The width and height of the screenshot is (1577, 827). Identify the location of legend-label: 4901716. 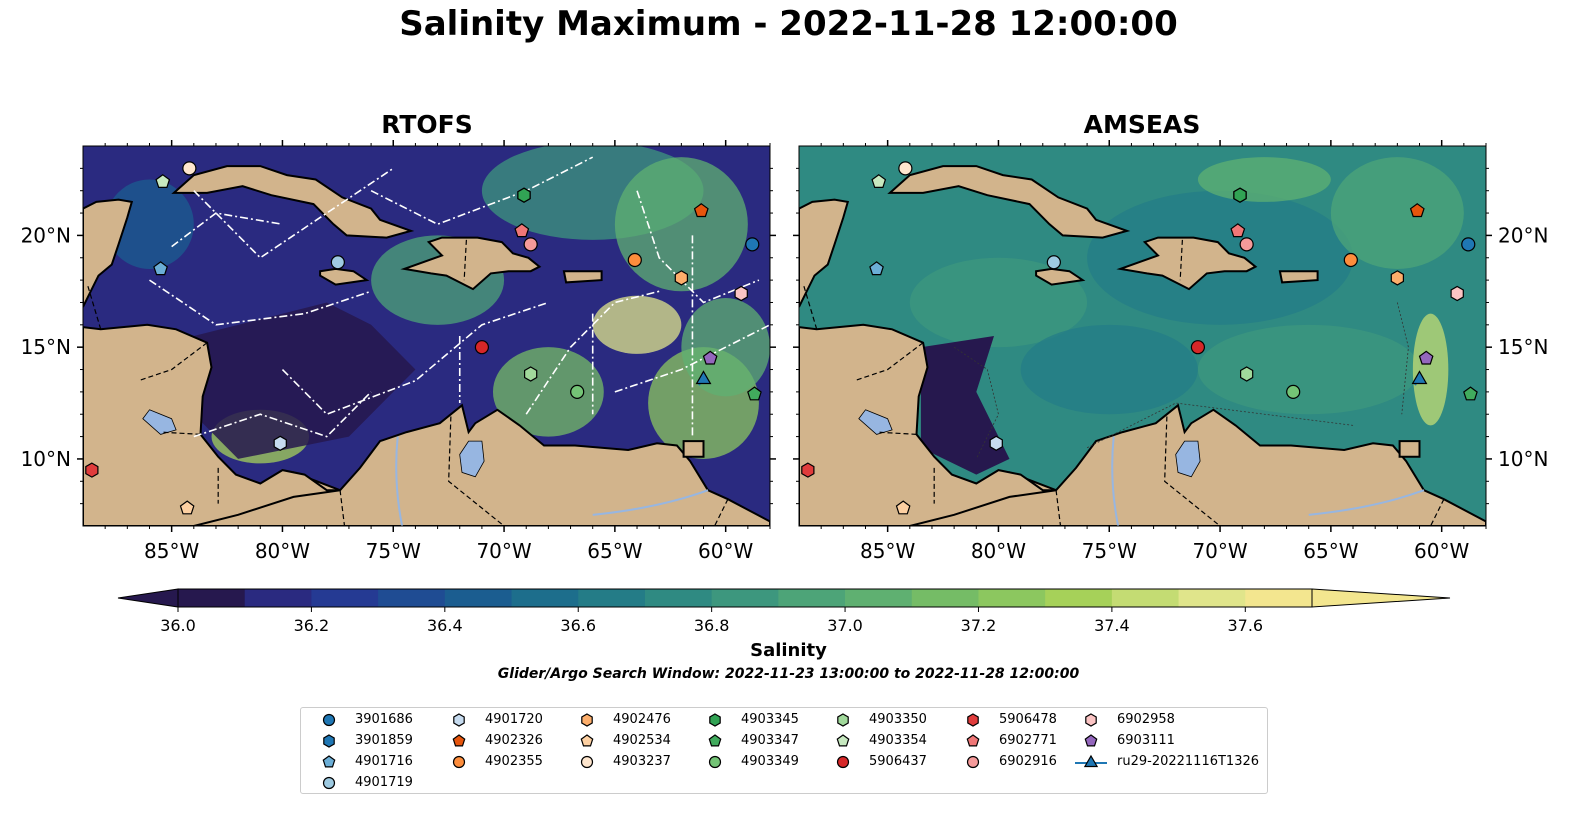
(384, 761).